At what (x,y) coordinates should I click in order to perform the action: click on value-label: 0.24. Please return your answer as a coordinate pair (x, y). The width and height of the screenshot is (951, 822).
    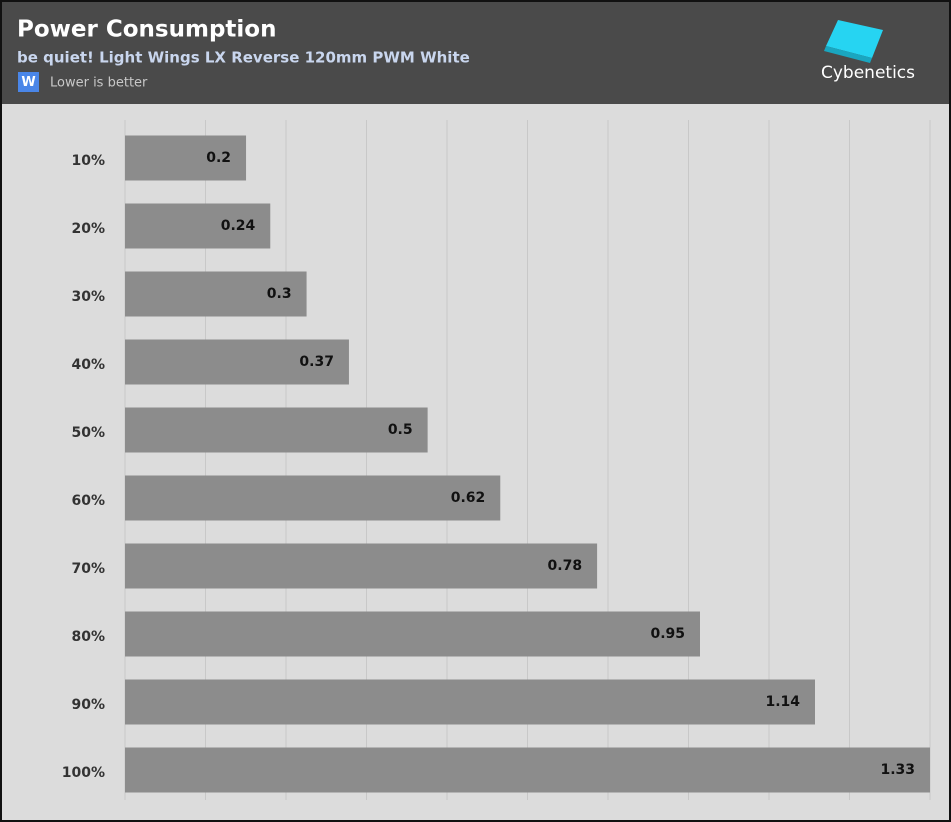
    Looking at the image, I should click on (238, 226).